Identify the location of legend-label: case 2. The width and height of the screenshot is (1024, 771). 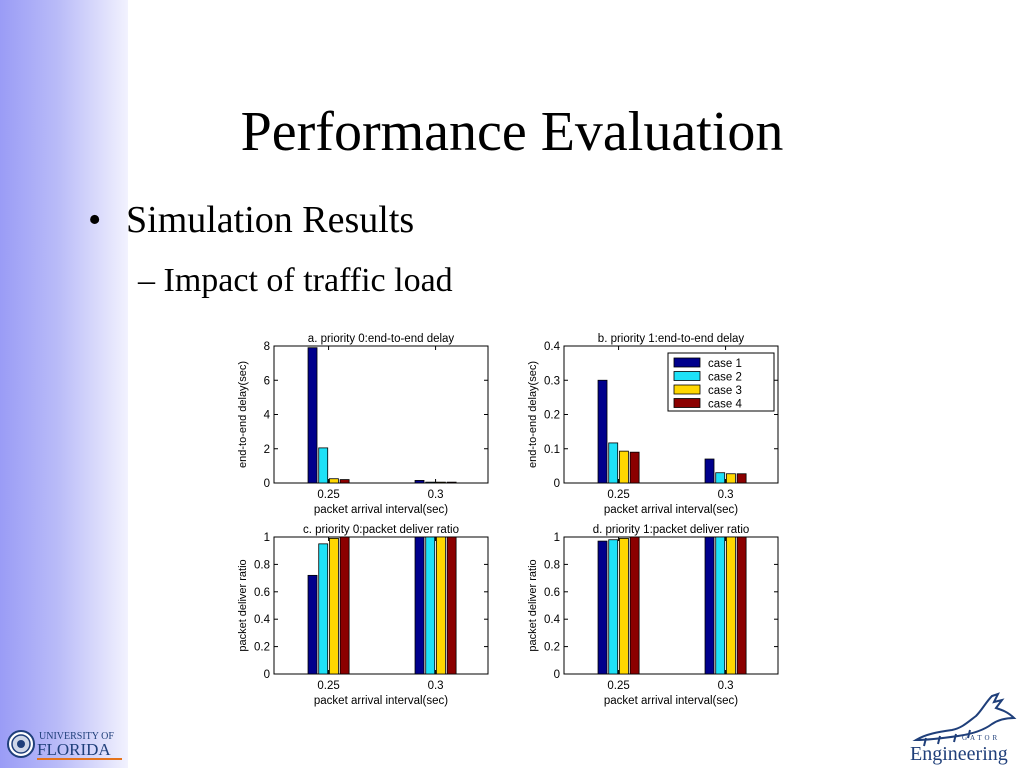
(725, 378).